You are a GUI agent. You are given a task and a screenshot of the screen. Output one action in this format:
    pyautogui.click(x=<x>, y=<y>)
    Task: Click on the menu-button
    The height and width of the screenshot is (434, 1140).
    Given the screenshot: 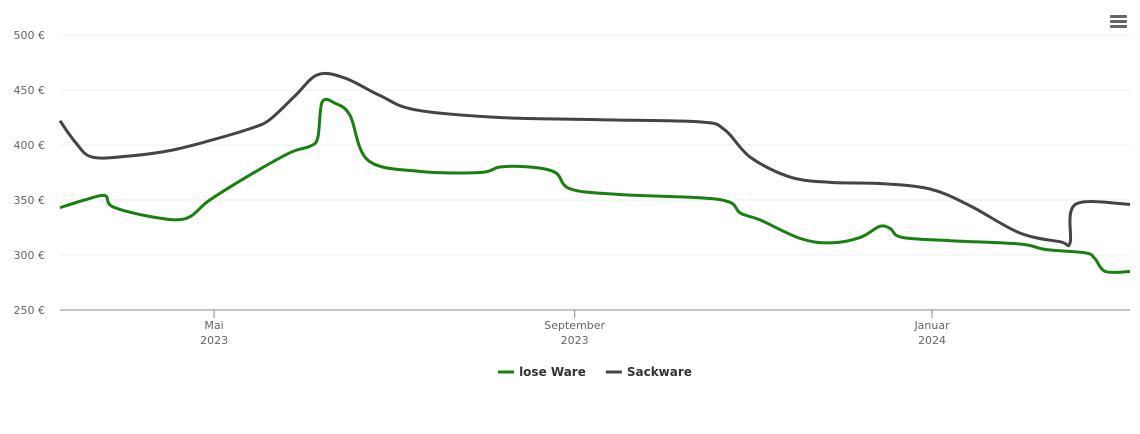 What is the action you would take?
    pyautogui.click(x=1119, y=22)
    